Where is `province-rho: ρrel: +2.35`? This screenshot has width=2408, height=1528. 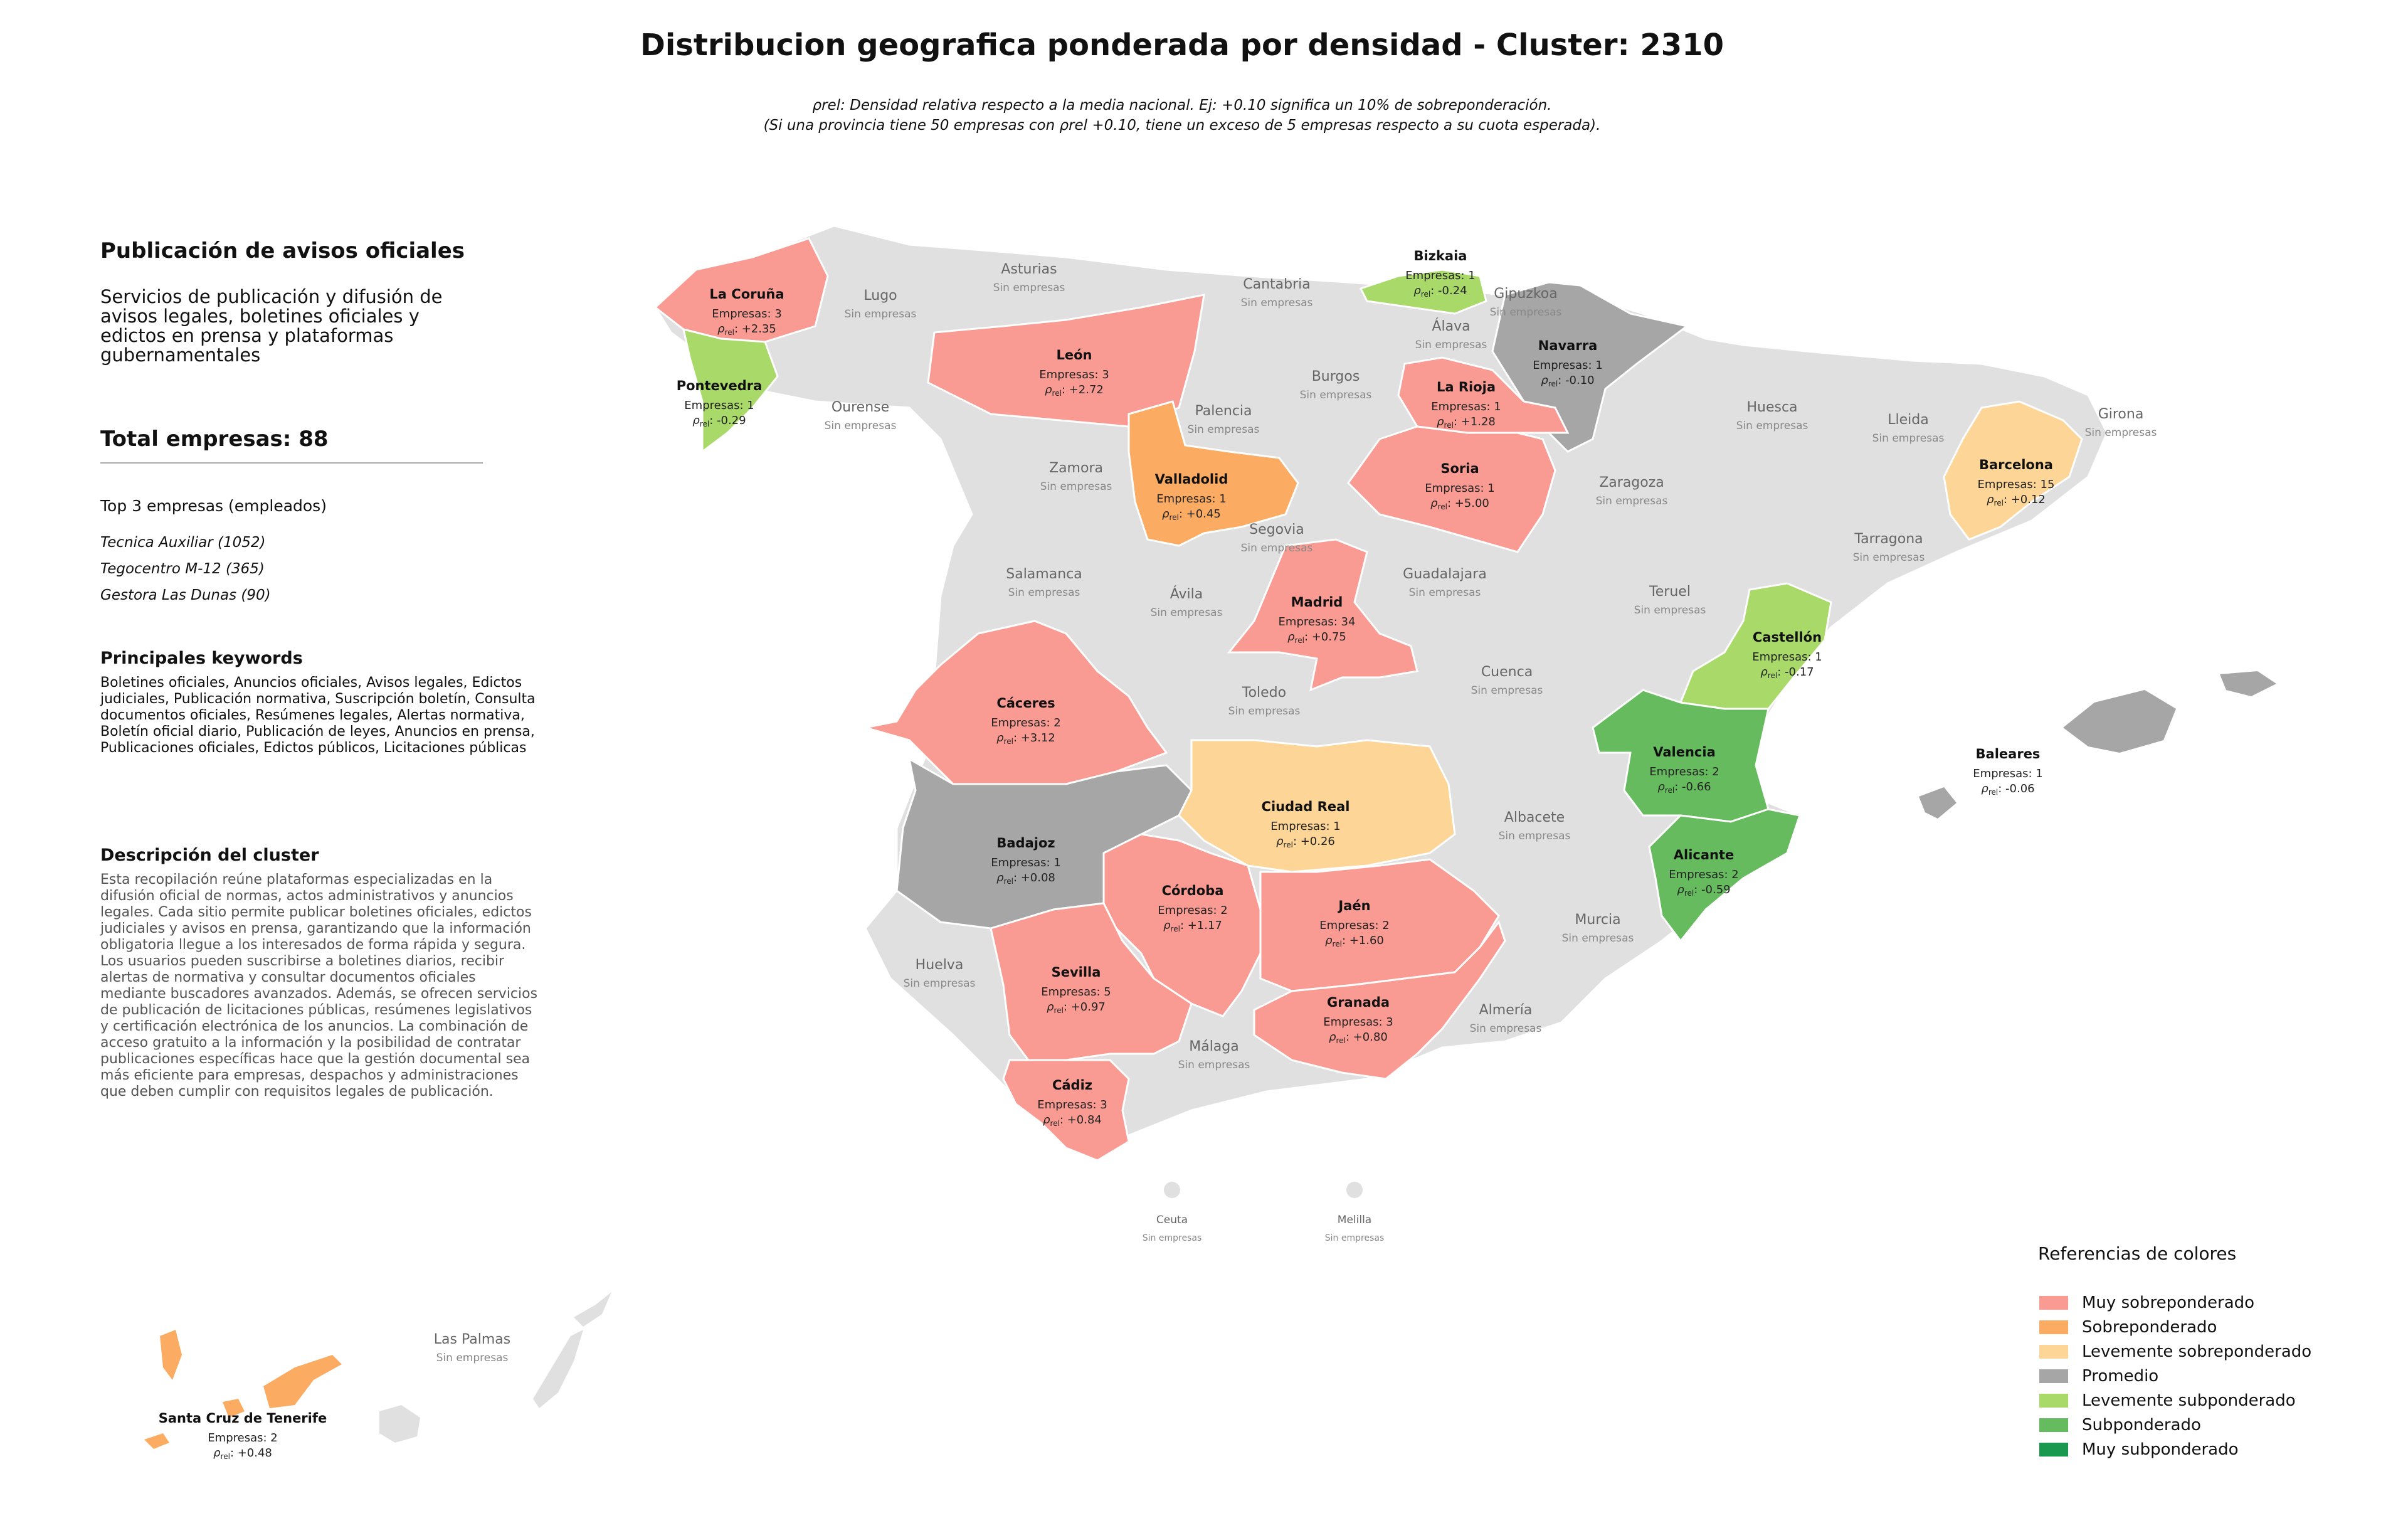
province-rho: ρrel: +2.35 is located at coordinates (746, 329).